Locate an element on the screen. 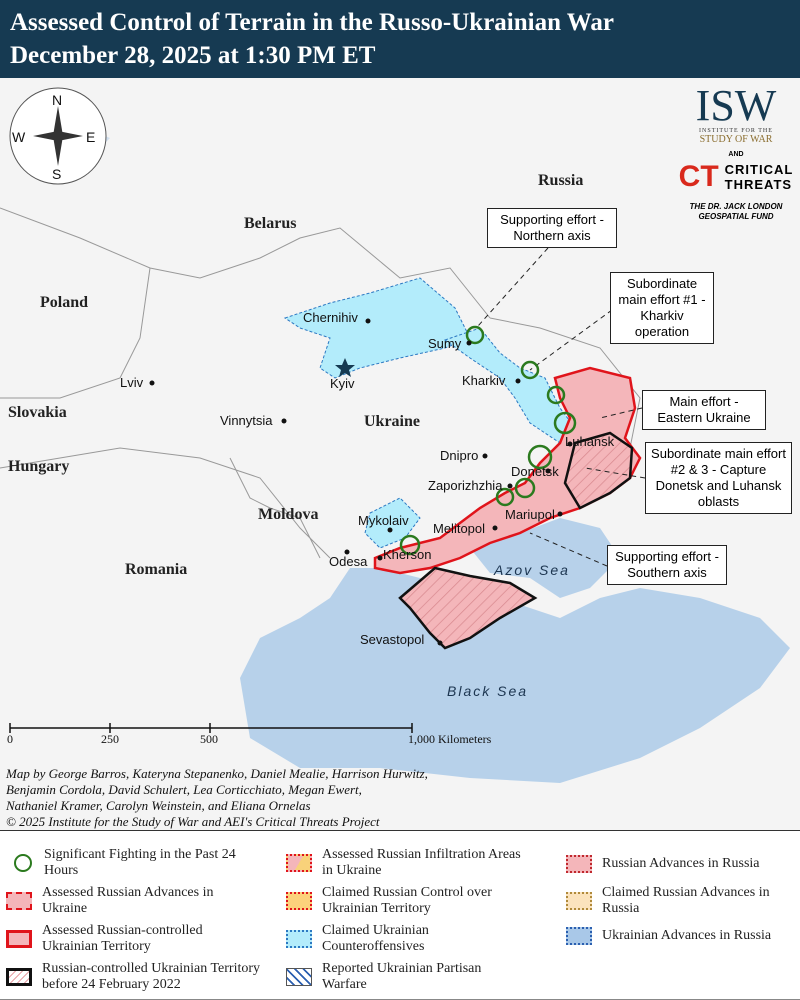 The image size is (800, 1000). crimea is located at coordinates (468, 608).